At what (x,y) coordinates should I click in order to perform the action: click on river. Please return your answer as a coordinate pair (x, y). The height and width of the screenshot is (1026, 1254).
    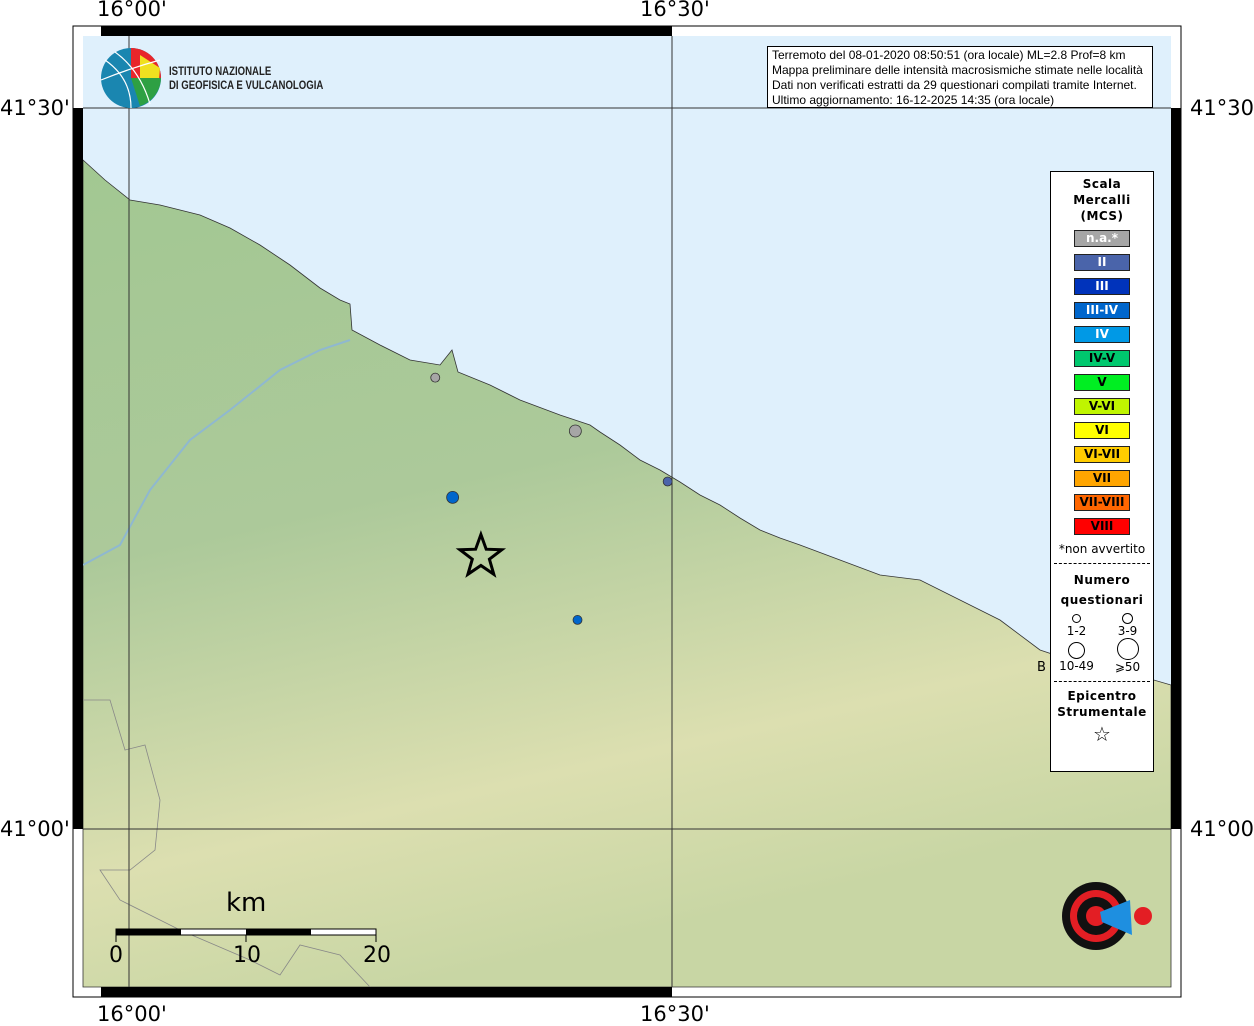
    Looking at the image, I should click on (216, 452).